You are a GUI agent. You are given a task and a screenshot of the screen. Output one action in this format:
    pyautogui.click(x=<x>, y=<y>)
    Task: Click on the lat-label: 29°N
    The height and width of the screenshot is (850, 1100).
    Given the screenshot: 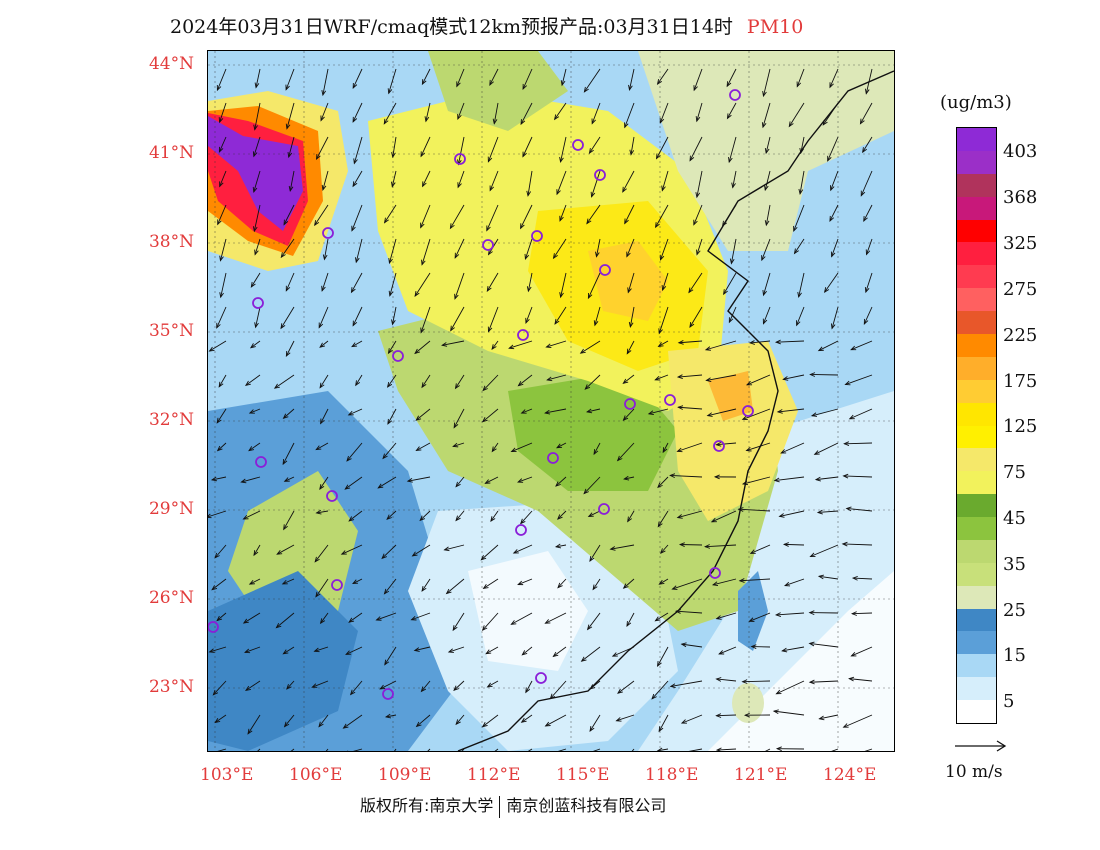 What is the action you would take?
    pyautogui.click(x=171, y=509)
    